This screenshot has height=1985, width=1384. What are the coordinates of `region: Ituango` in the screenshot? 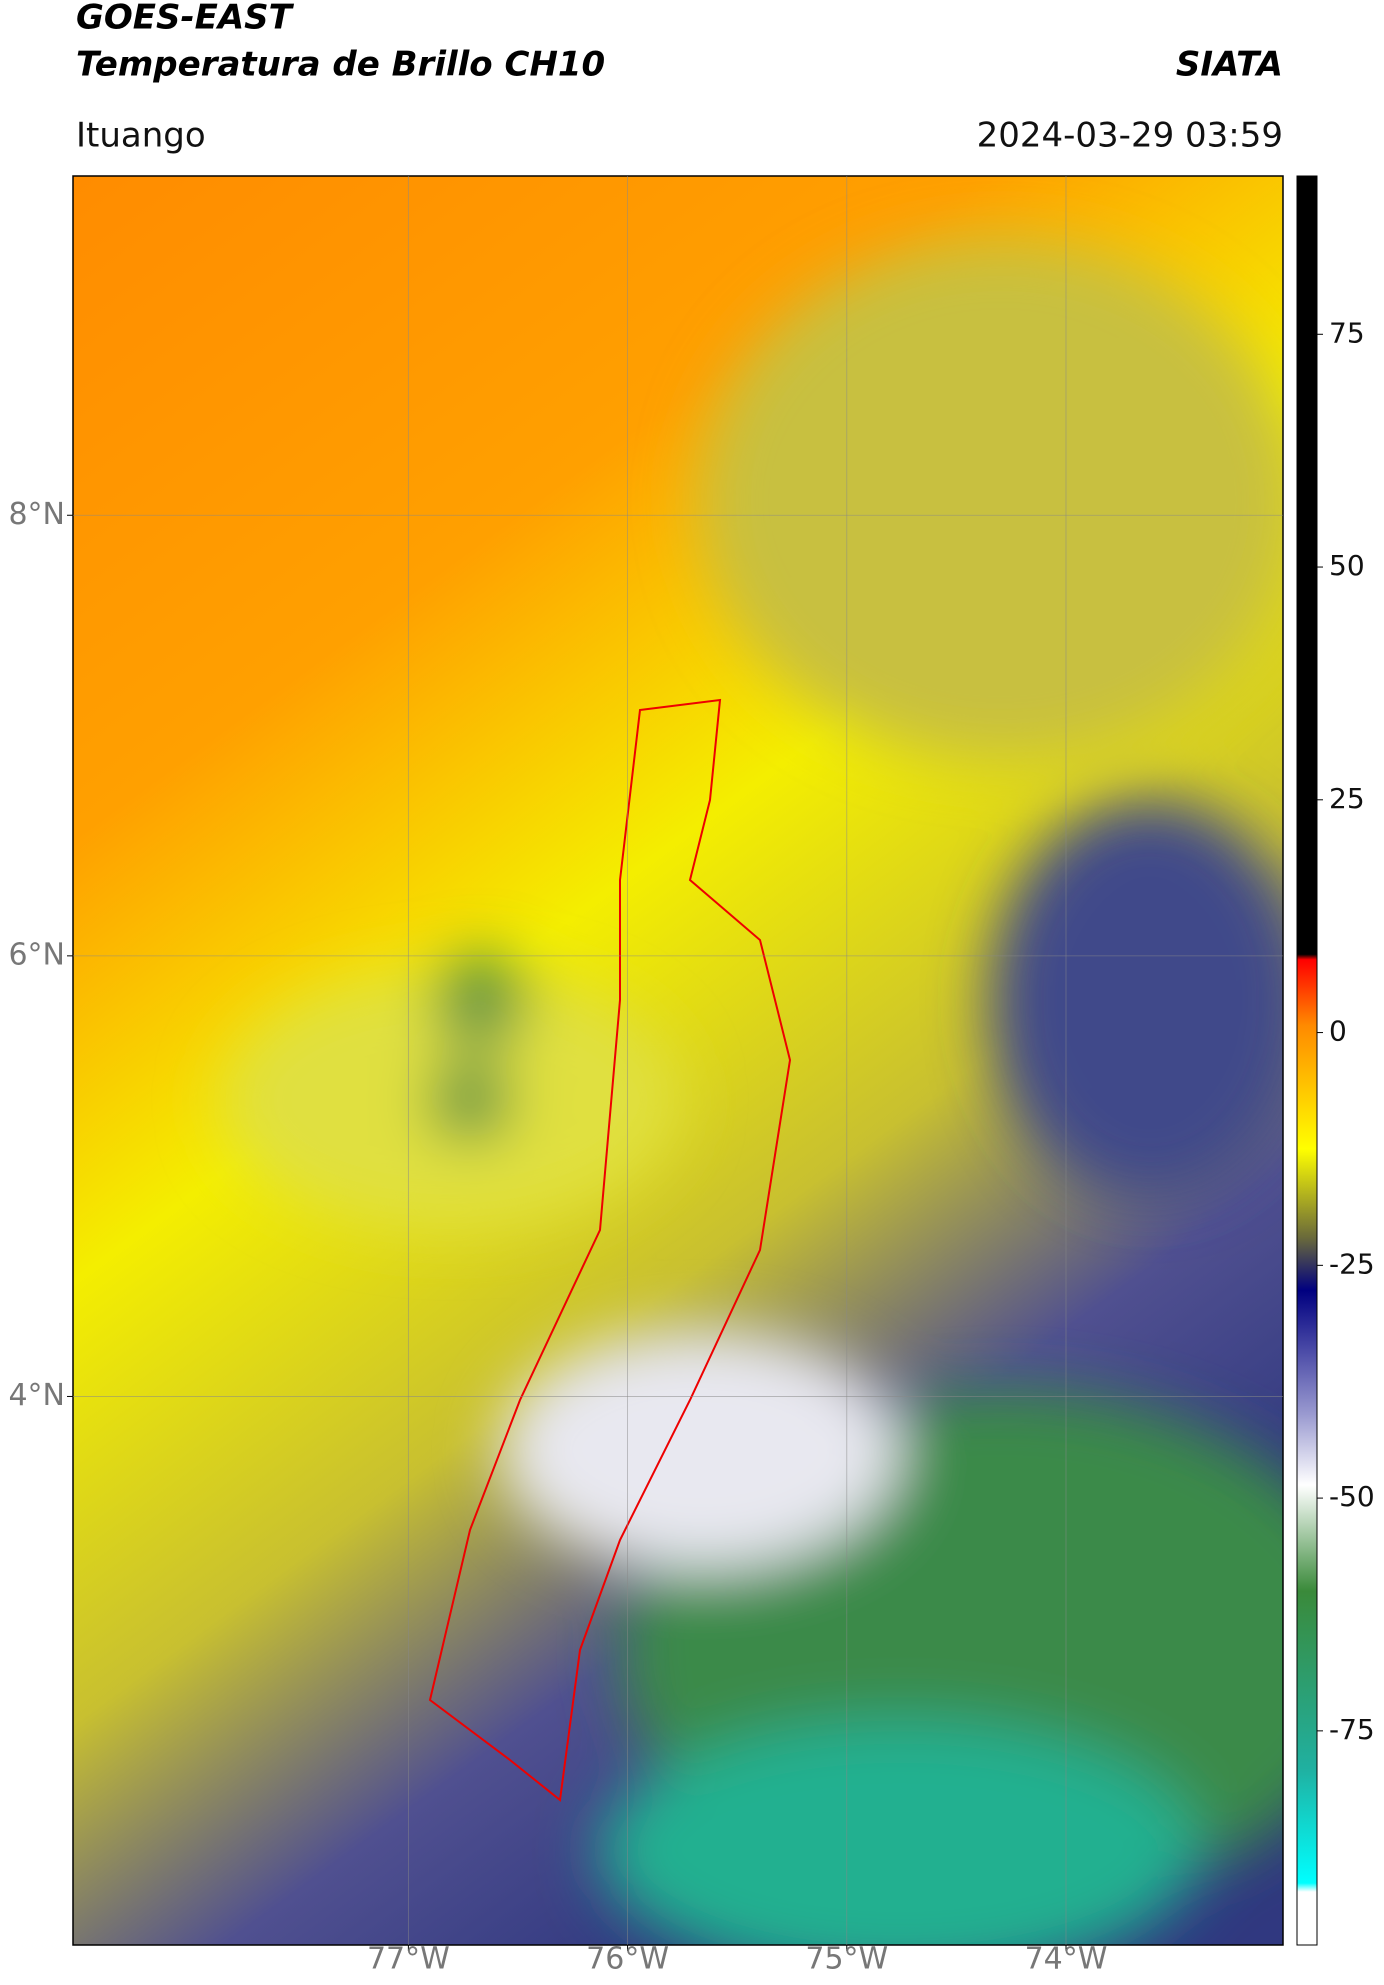 It's located at (141, 136).